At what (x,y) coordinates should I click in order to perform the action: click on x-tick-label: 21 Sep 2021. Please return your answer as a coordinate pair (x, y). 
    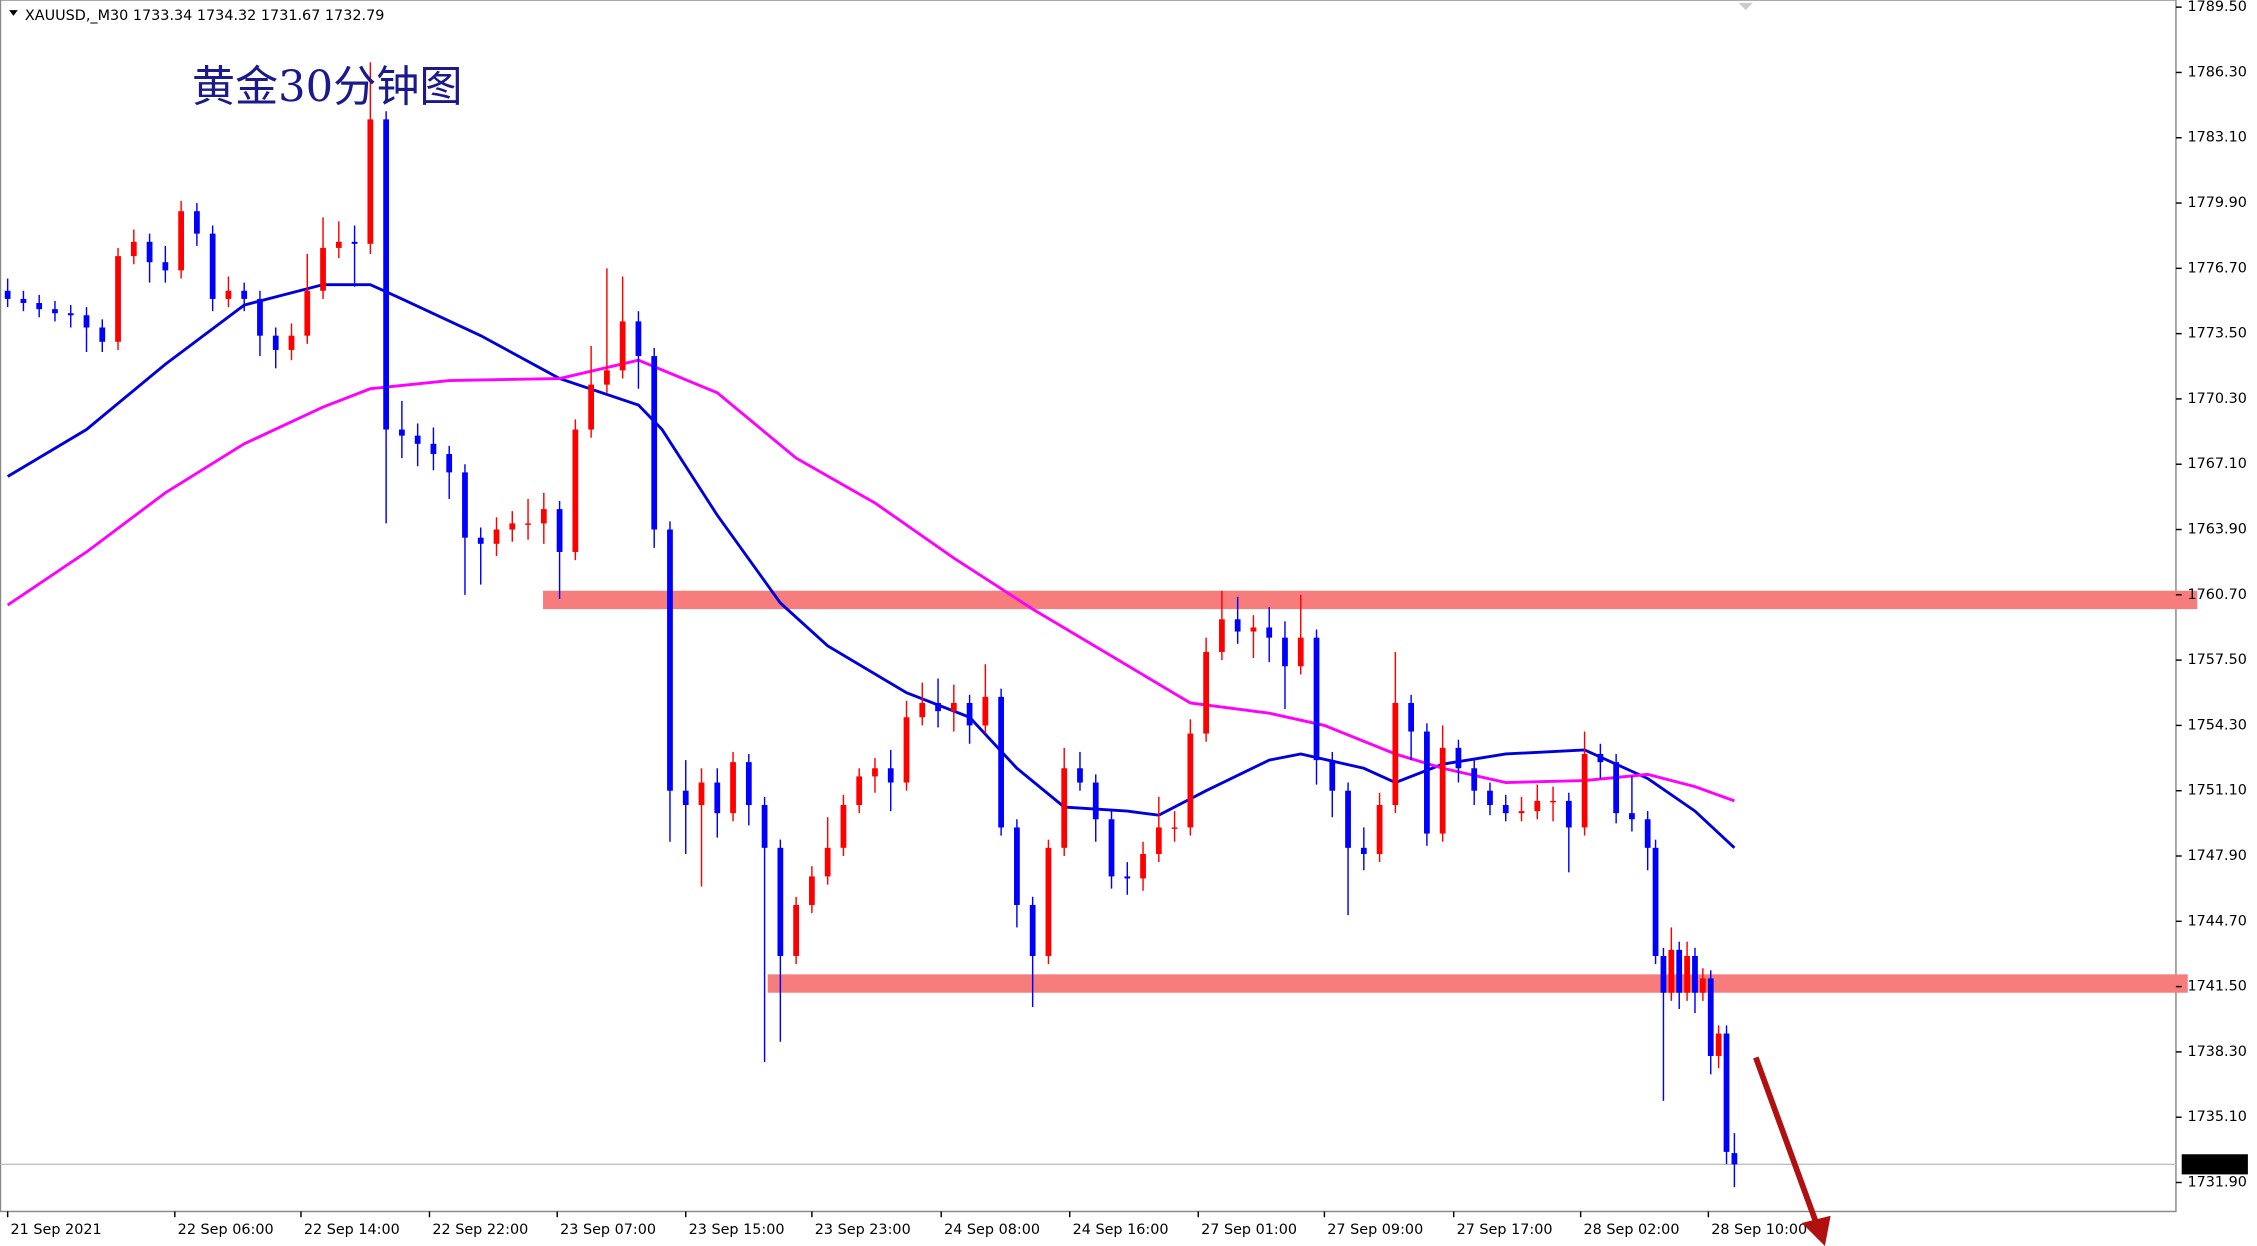
    Looking at the image, I should click on (56, 1230).